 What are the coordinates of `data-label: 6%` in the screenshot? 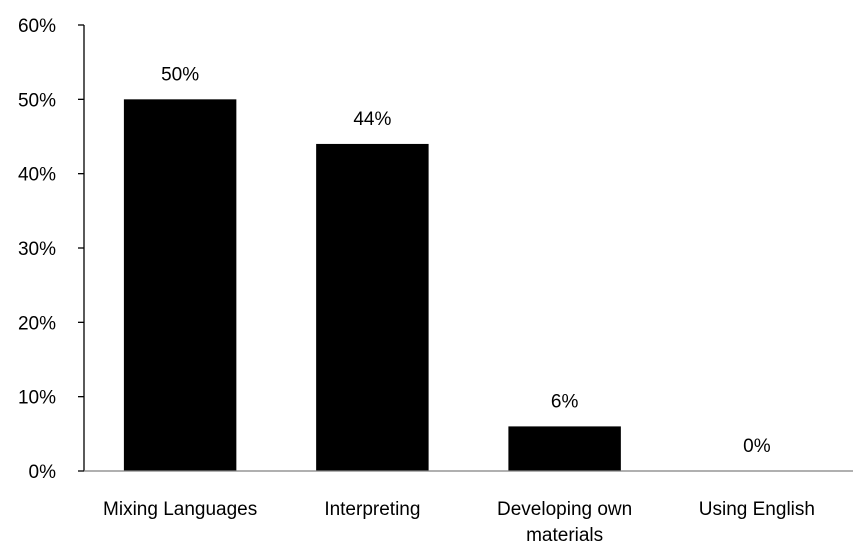 It's located at (565, 401).